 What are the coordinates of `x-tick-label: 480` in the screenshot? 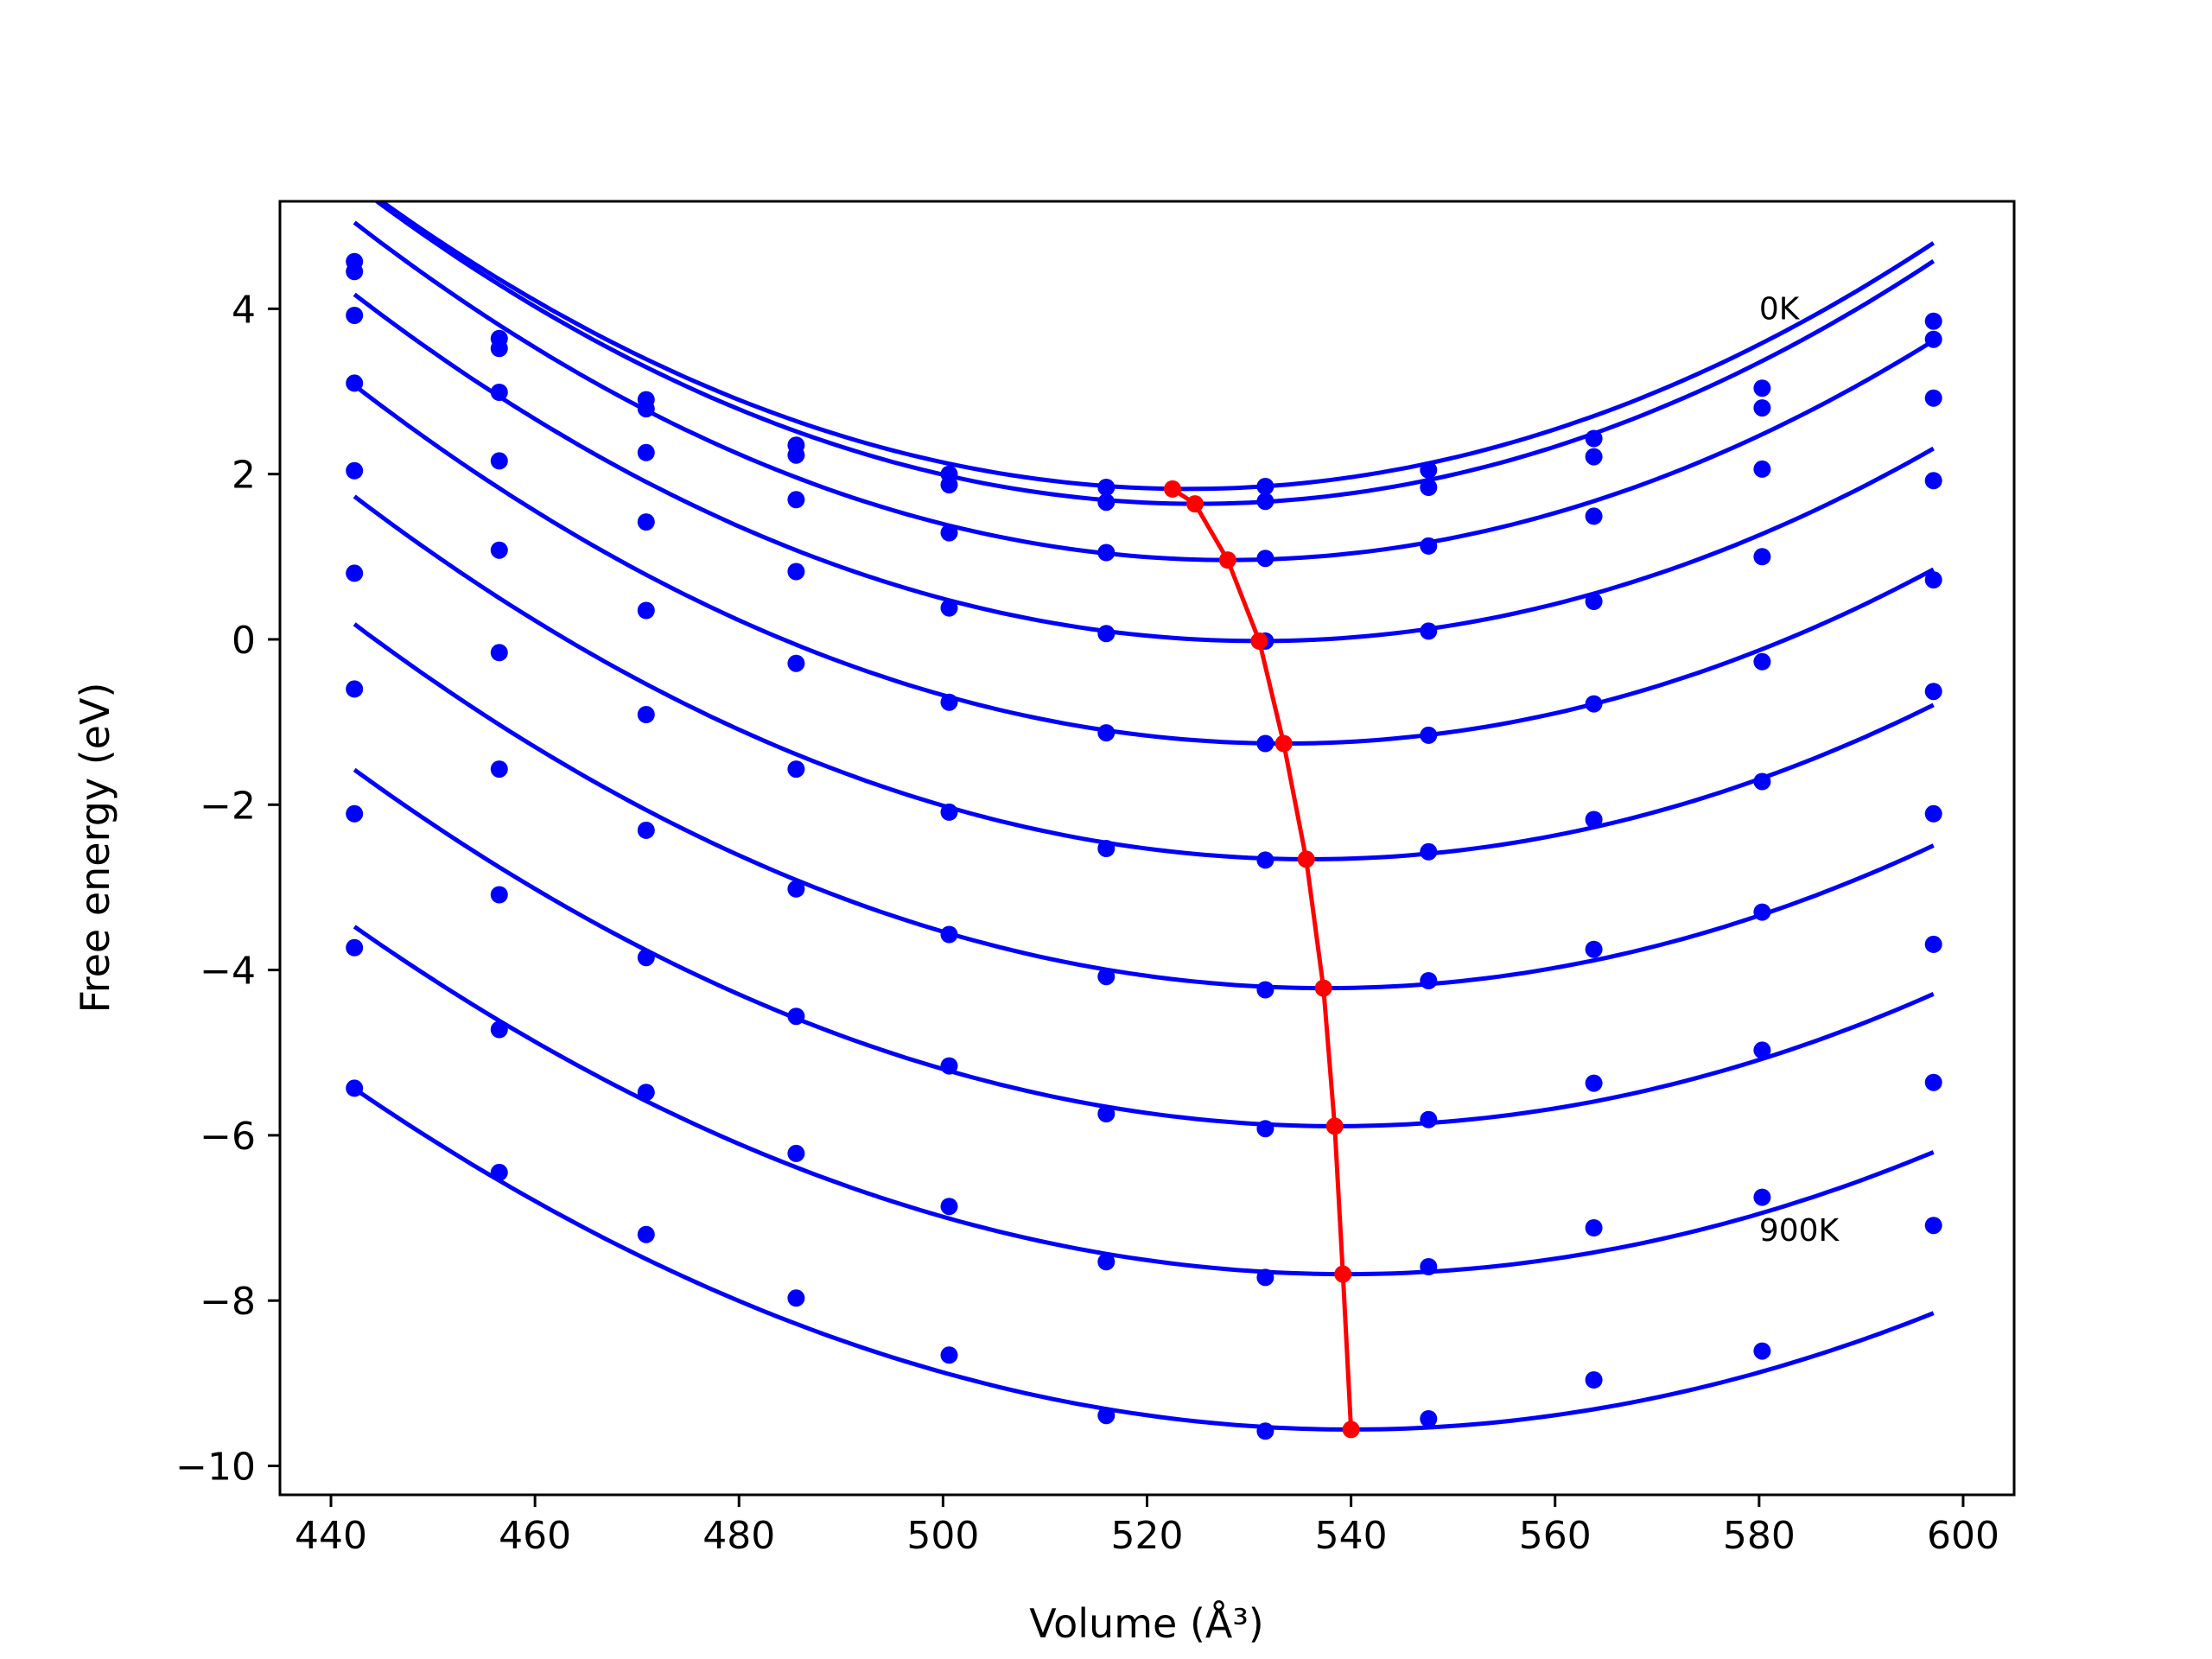 It's located at (738, 1536).